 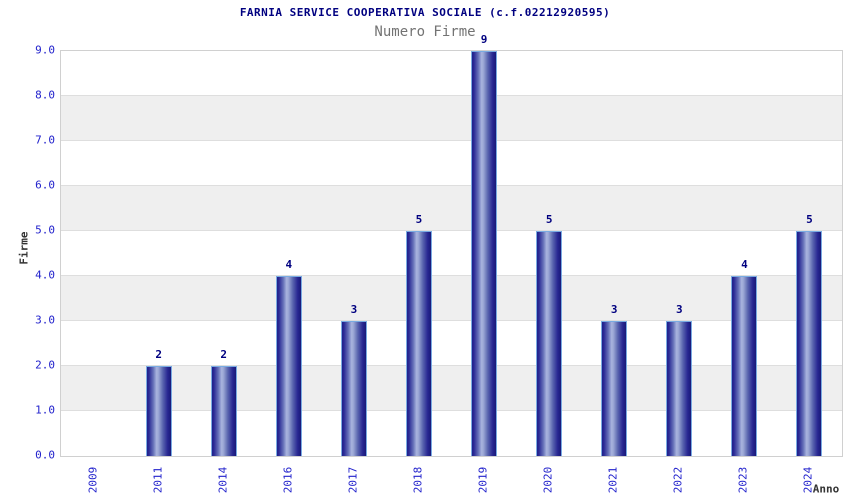 I want to click on bar-2020, so click(x=549, y=343).